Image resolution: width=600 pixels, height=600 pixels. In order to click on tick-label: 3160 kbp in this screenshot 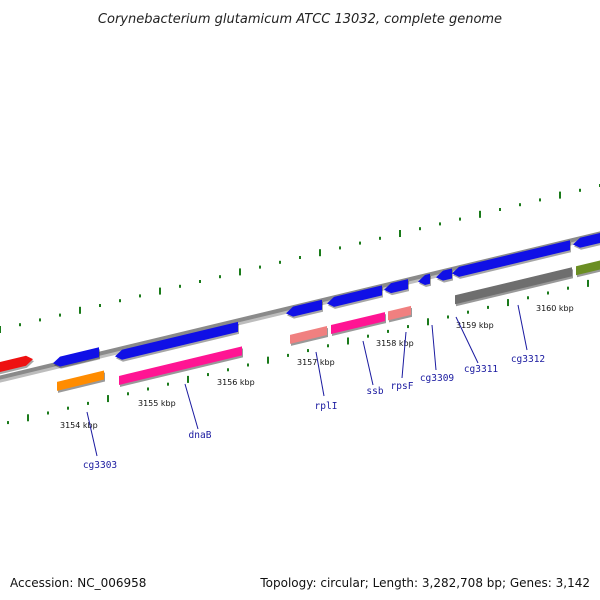, I will do `click(555, 308)`.